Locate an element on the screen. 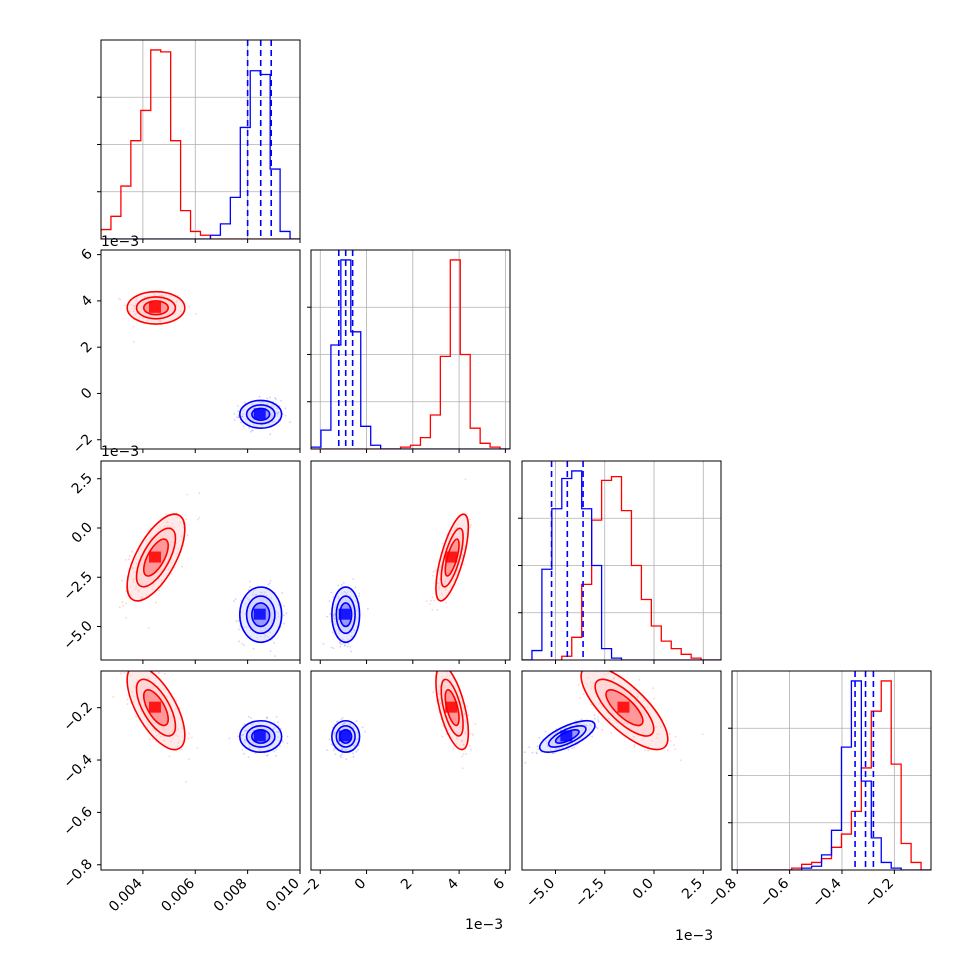  x-tick-label: 0.004 is located at coordinates (126, 895).